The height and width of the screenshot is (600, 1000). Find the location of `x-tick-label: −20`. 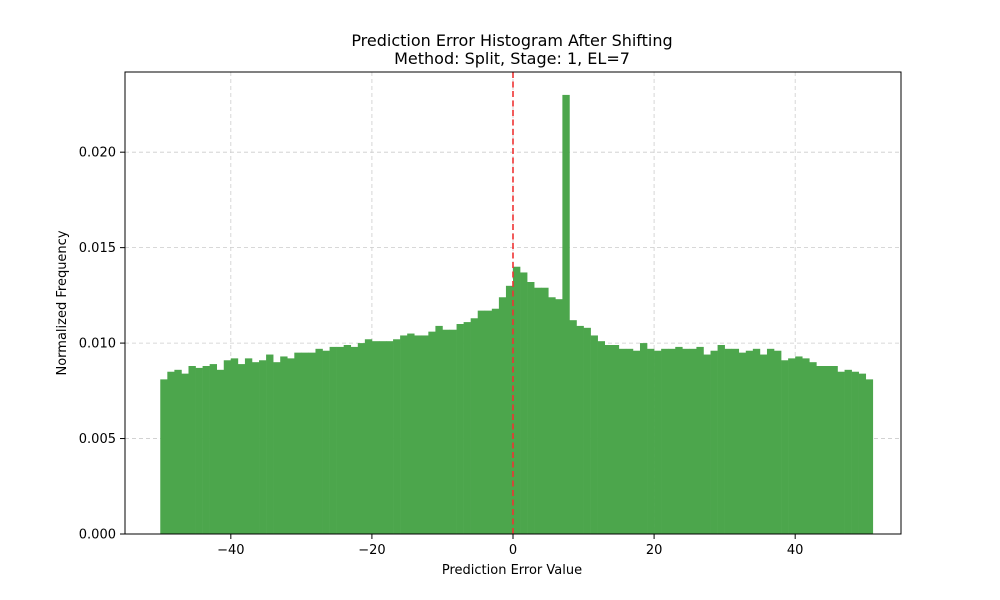

x-tick-label: −20 is located at coordinates (371, 550).